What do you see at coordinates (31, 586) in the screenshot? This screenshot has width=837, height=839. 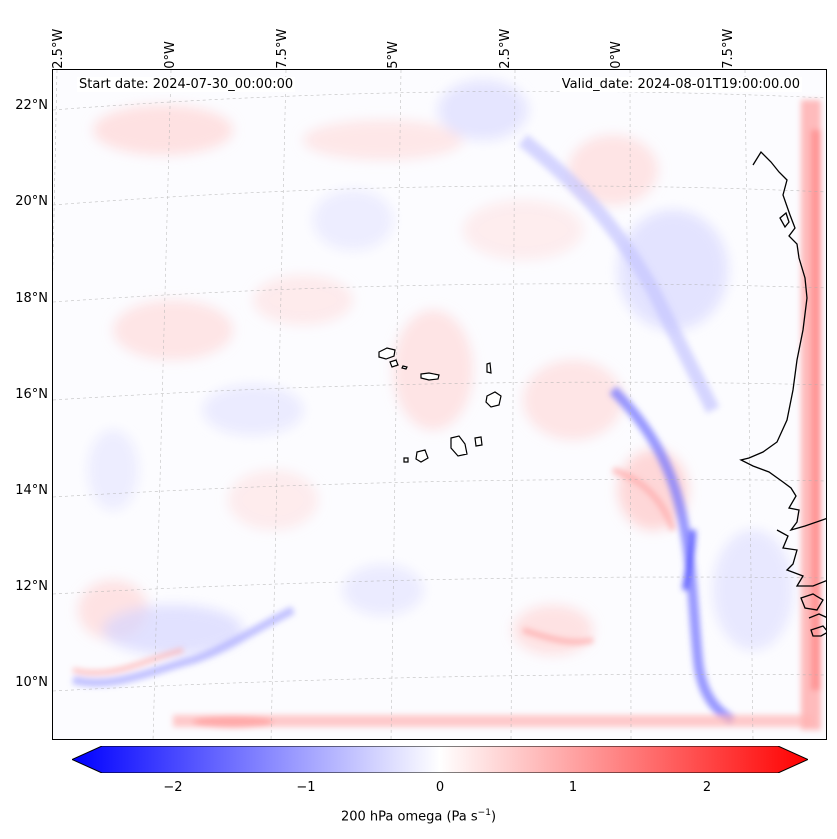 I see `lat-label-12n: 12°N` at bounding box center [31, 586].